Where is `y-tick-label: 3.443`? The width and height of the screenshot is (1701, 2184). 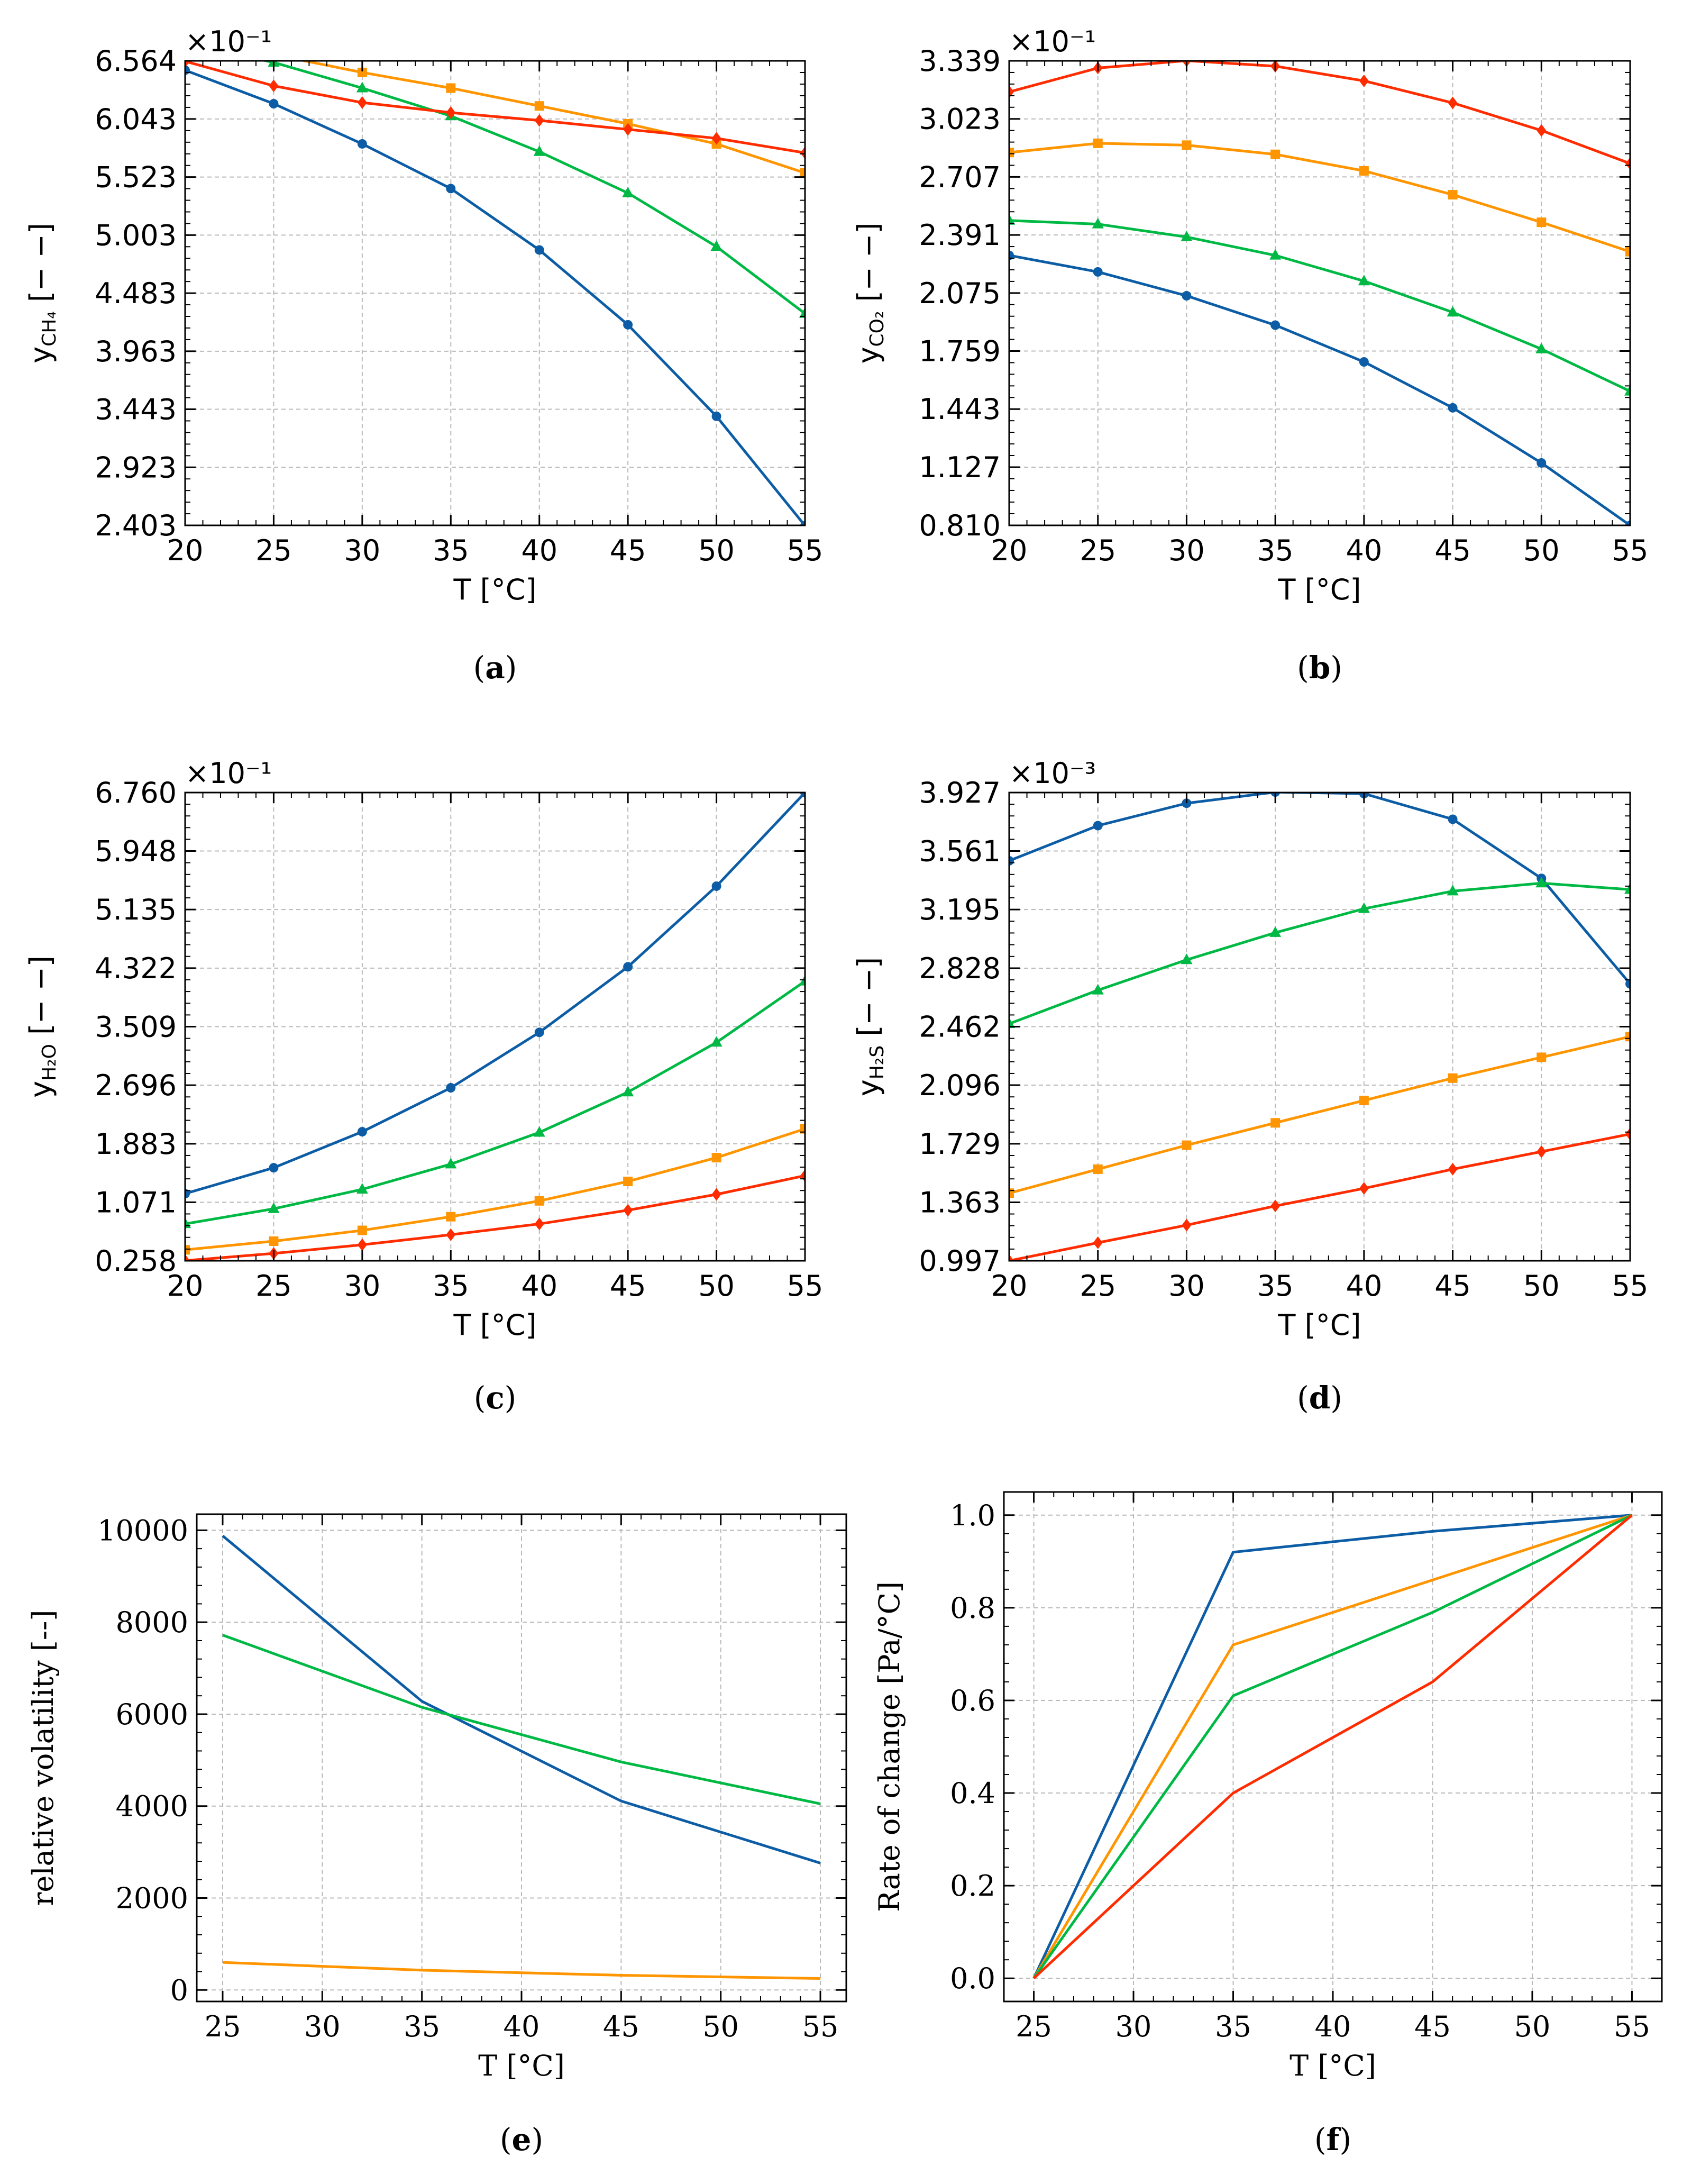 y-tick-label: 3.443 is located at coordinates (136, 410).